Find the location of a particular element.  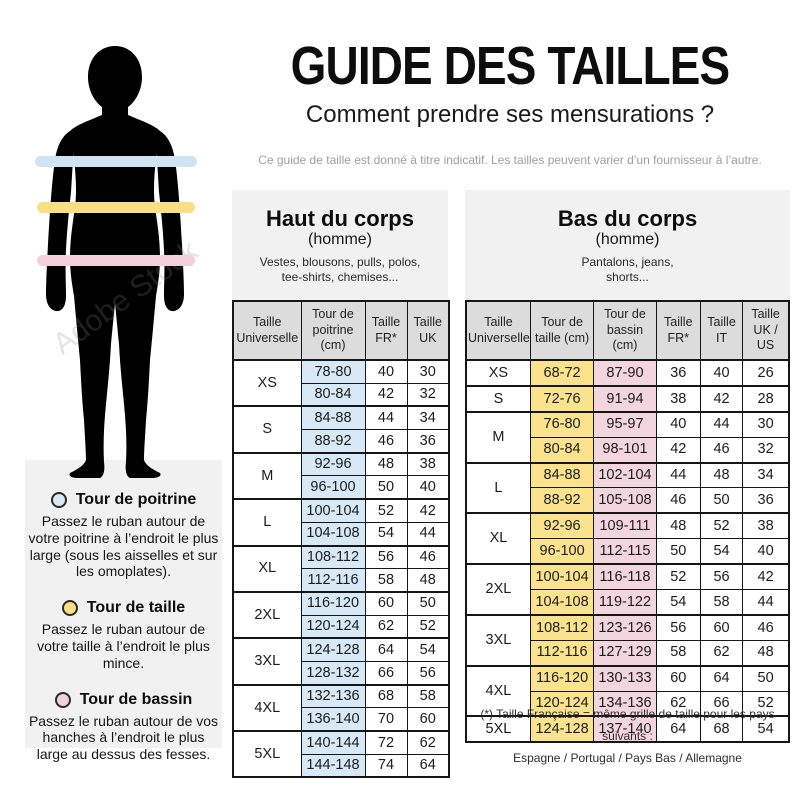

page-subtitle: Comment prendre ses mensurations ? is located at coordinates (510, 114).